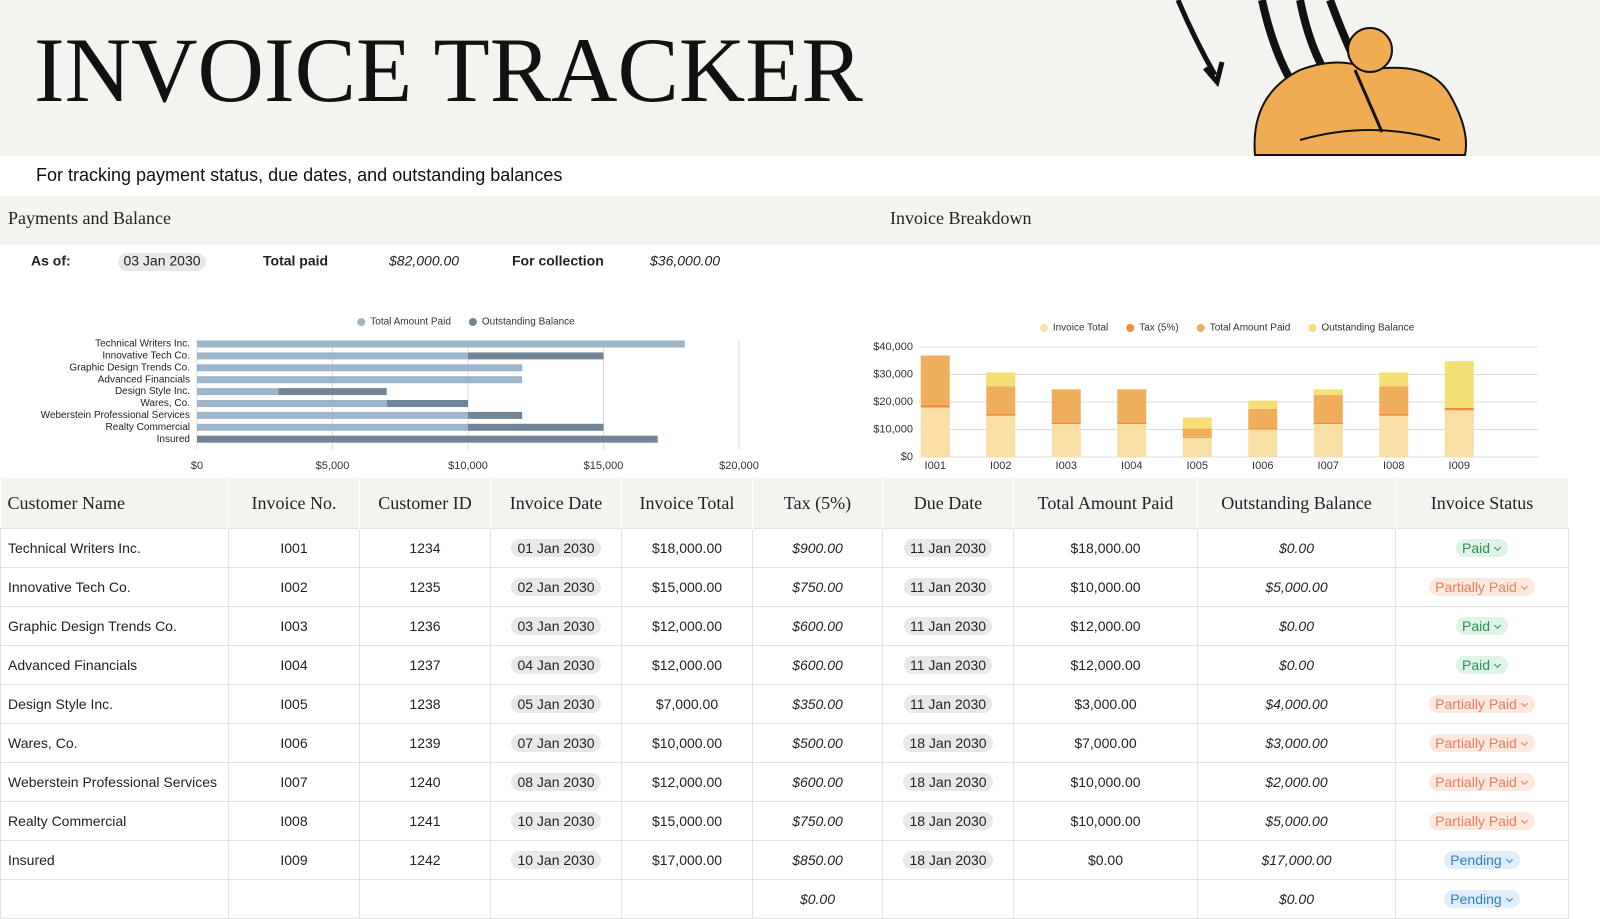 The width and height of the screenshot is (1600, 919). I want to click on y-tick-label: $0, so click(907, 457).